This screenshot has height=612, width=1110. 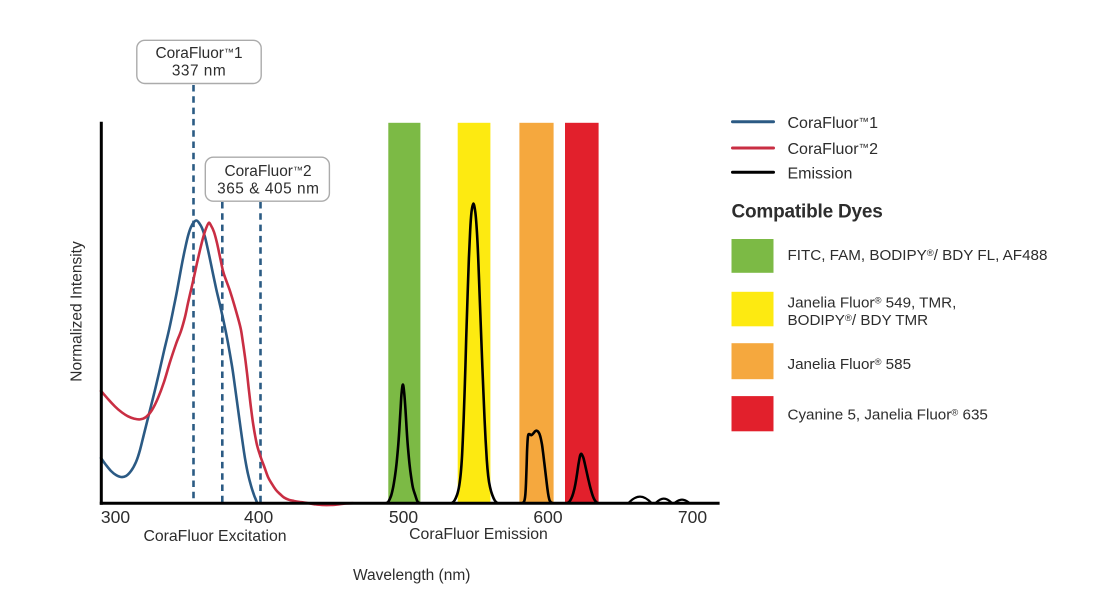 I want to click on svg-text: CoraFluor Emission, so click(x=478, y=534).